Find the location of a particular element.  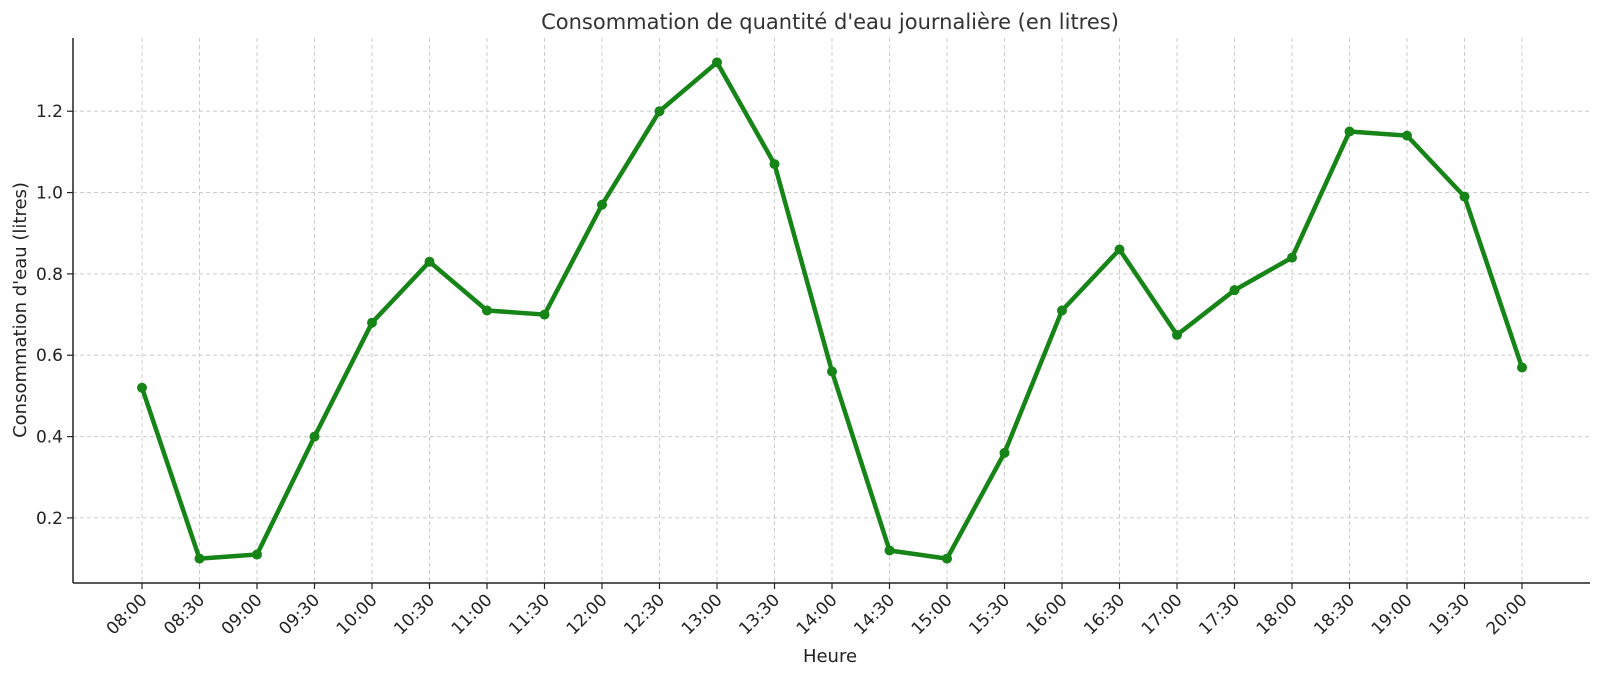

x-tick-label: 15:30 is located at coordinates (989, 614).